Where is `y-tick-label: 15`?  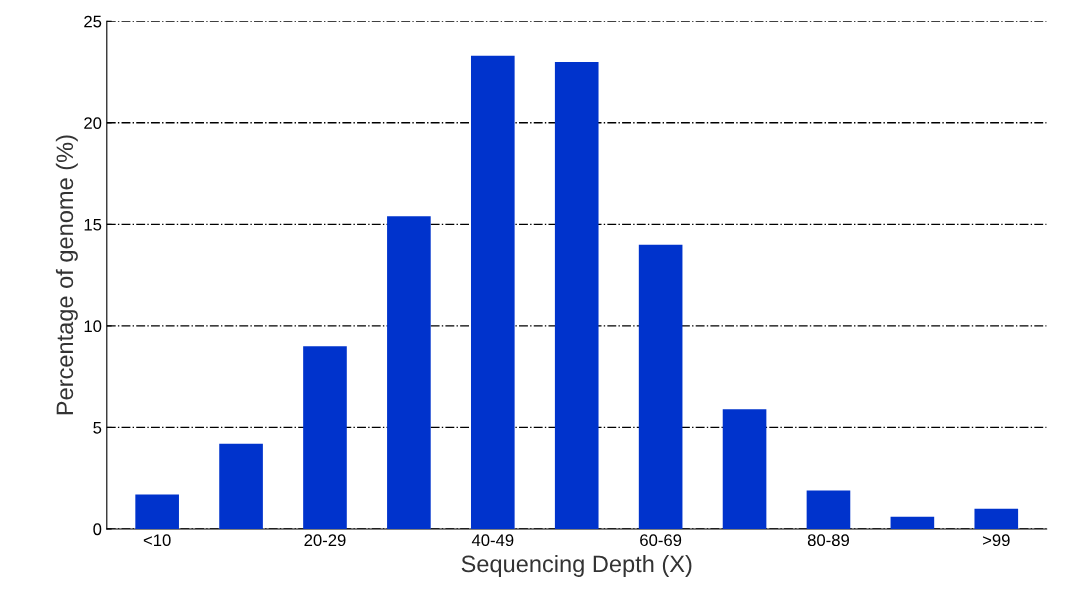 y-tick-label: 15 is located at coordinates (93, 224).